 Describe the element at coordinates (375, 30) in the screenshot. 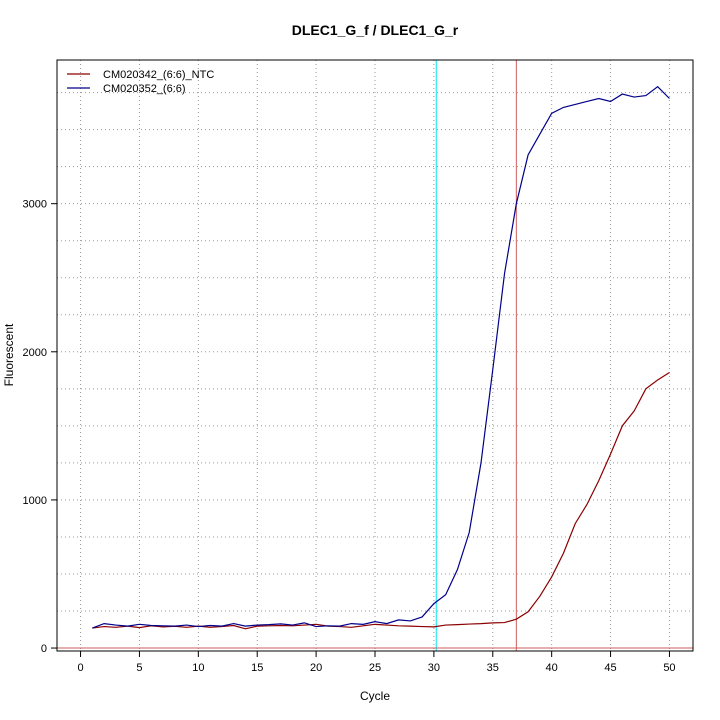

I see `chart-title: DLEC1_G_f / DLEC1_G_r` at that location.